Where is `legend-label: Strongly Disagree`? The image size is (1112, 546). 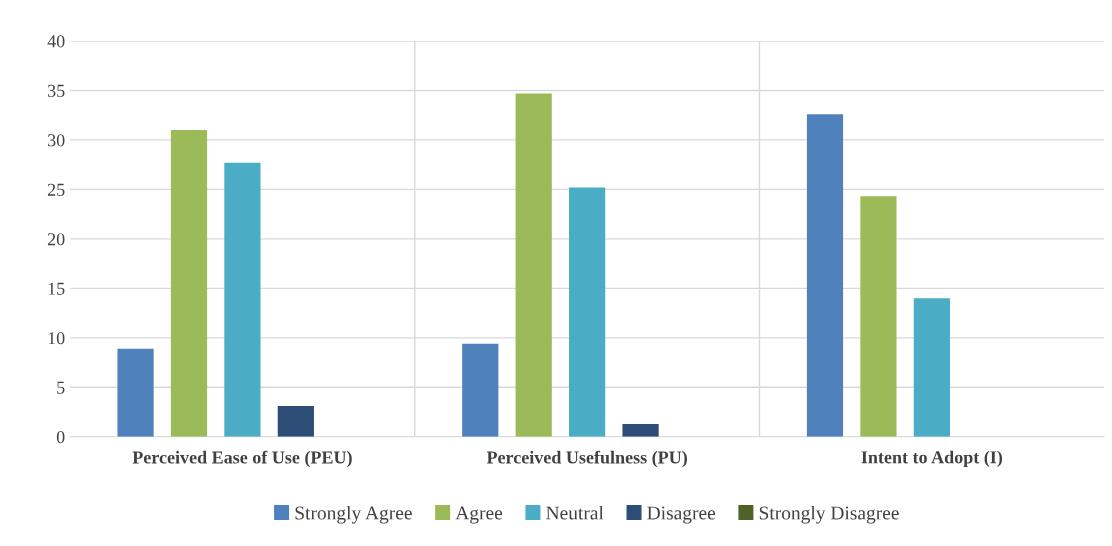 legend-label: Strongly Disagree is located at coordinates (829, 514).